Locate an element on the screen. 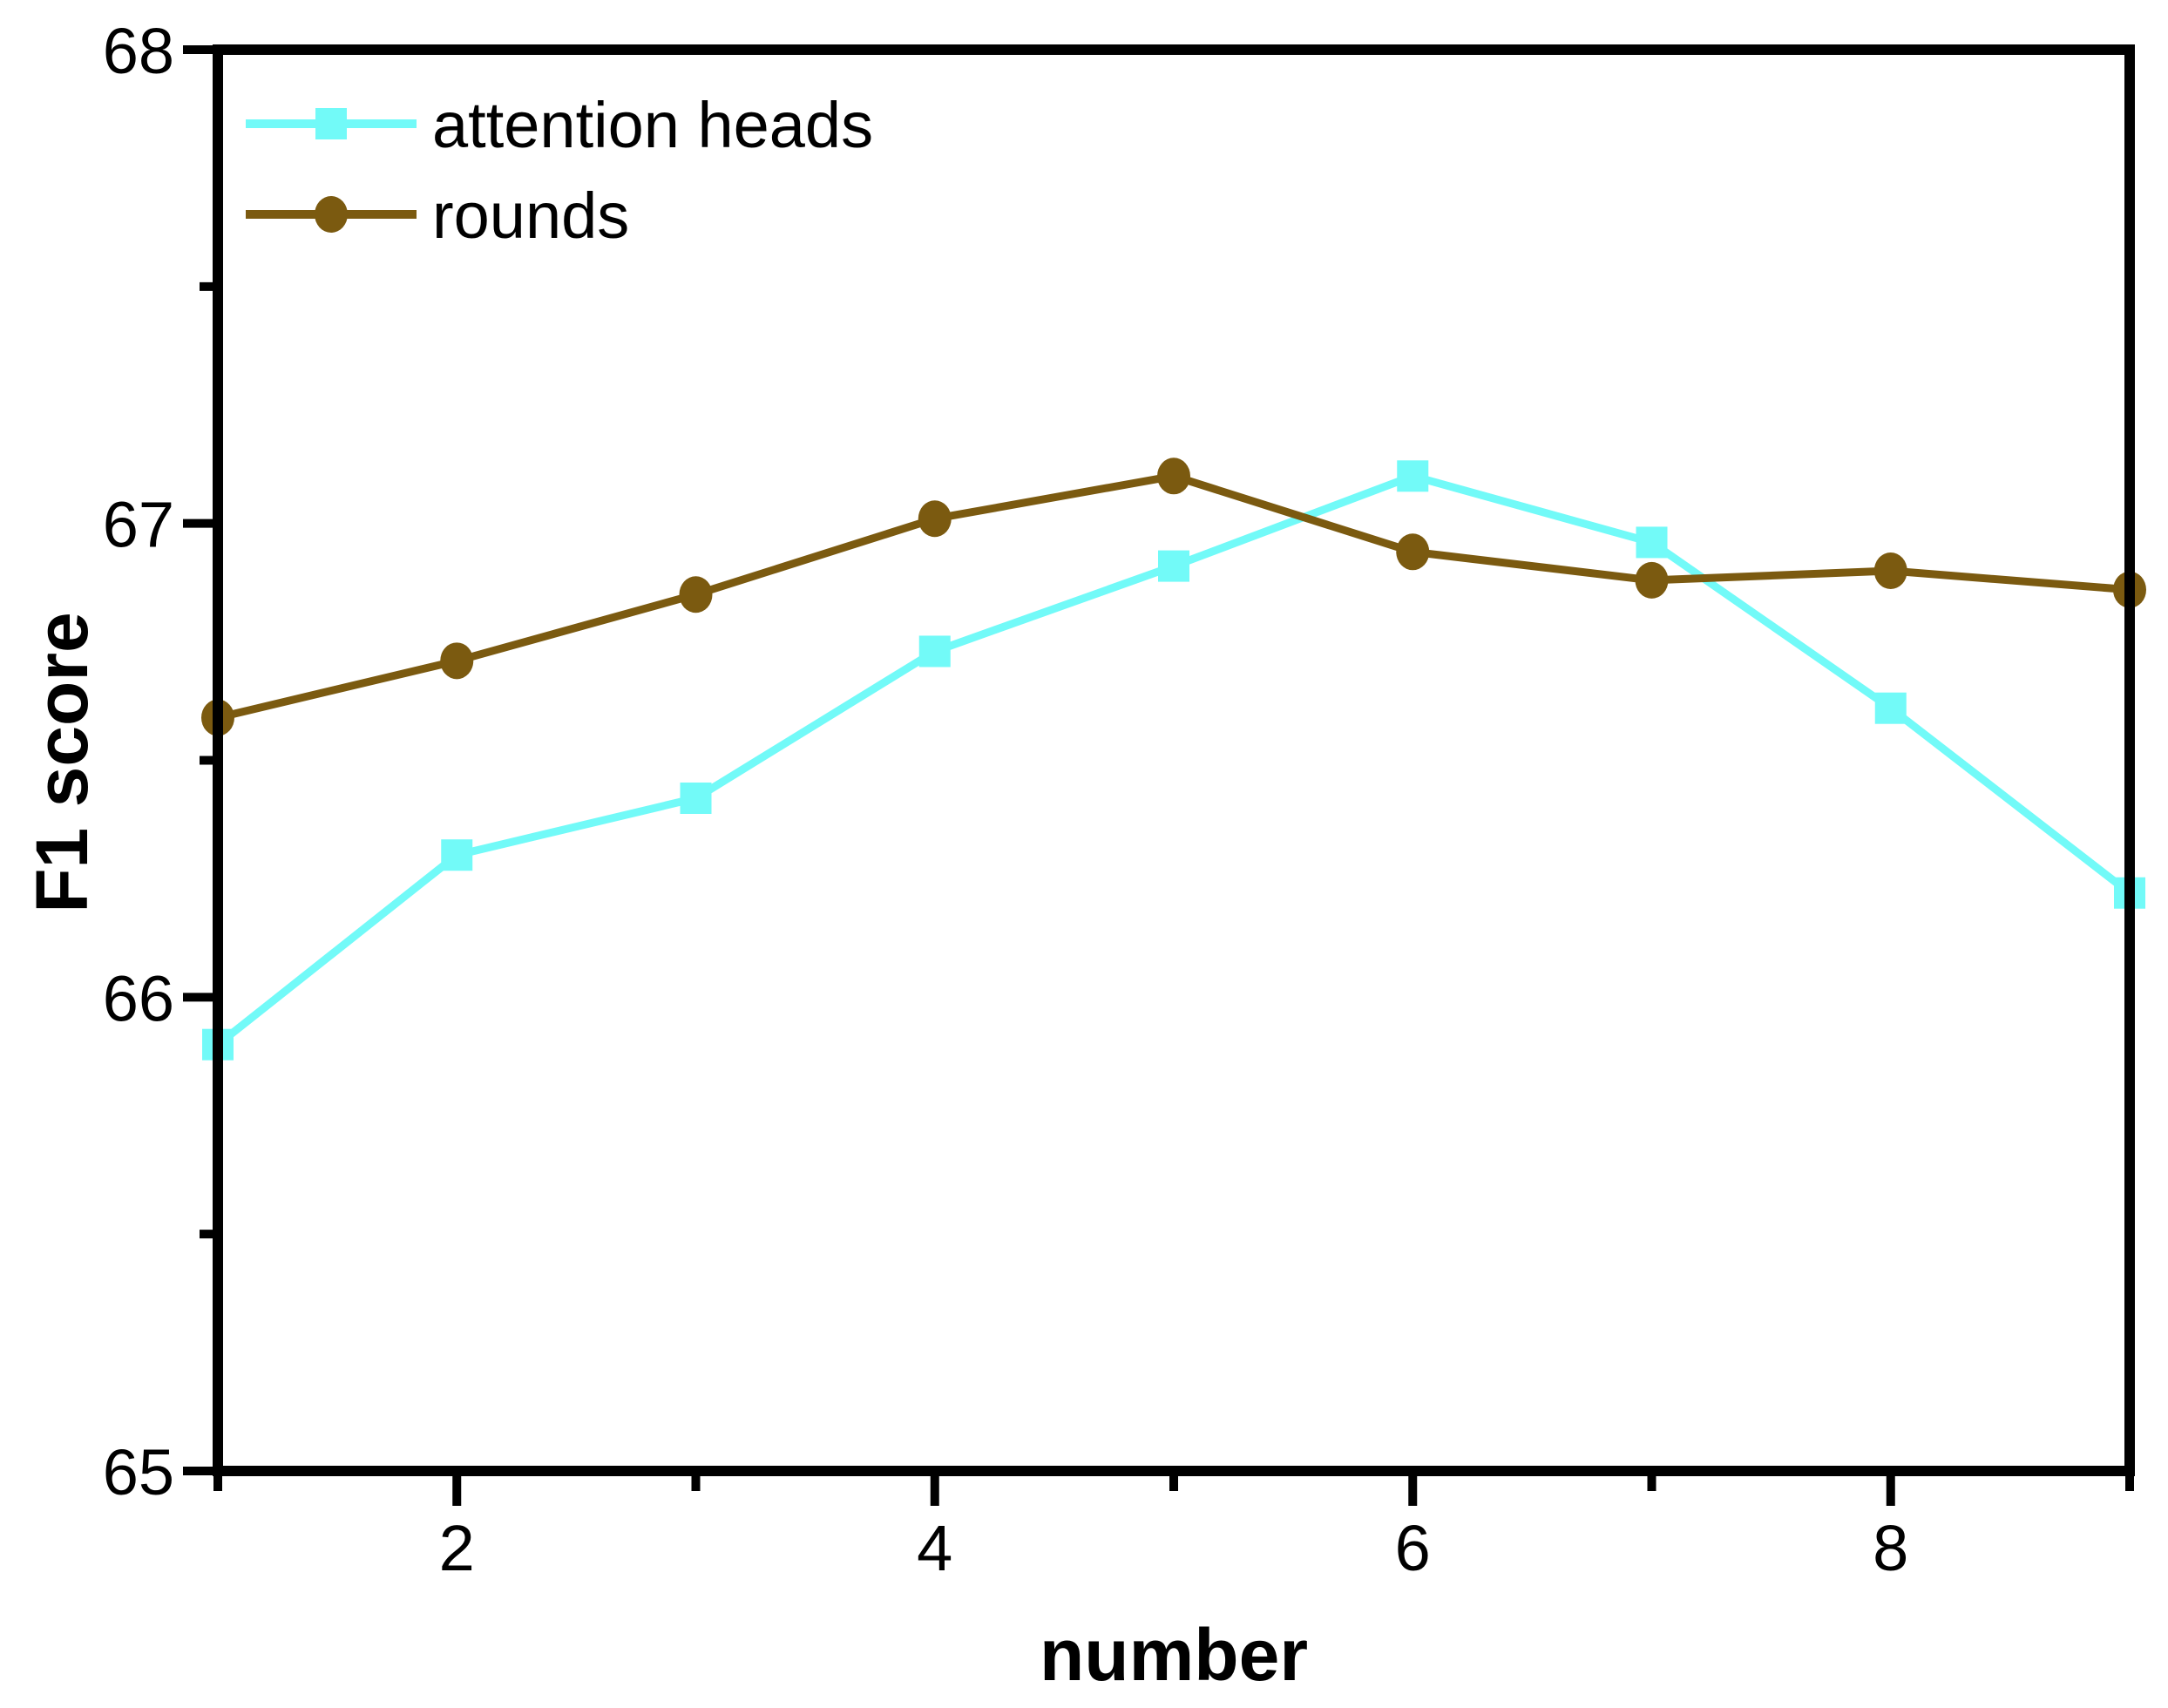  y-tick-label: 66 is located at coordinates (138, 998).